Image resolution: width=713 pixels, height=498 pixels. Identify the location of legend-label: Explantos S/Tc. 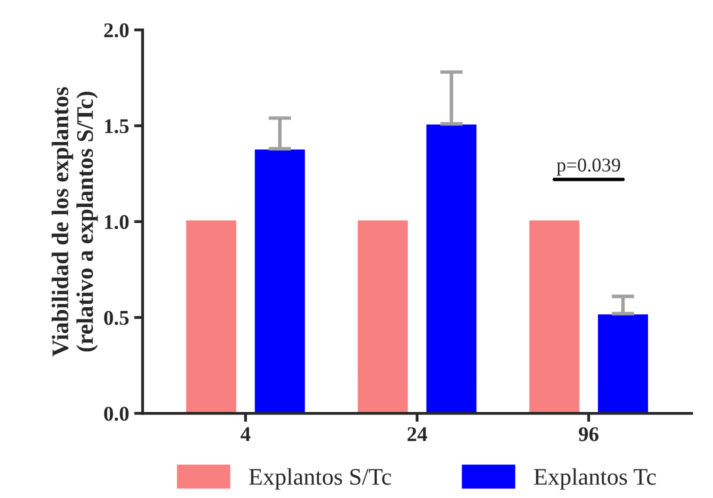
(320, 479).